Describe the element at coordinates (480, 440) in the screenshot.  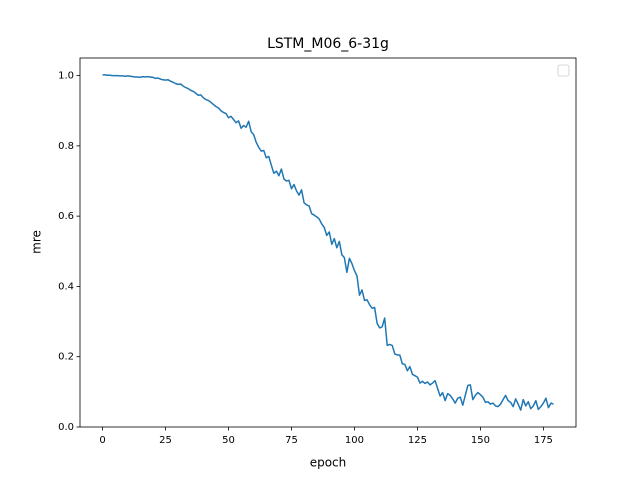
I see `x-tick-label: 150` at that location.